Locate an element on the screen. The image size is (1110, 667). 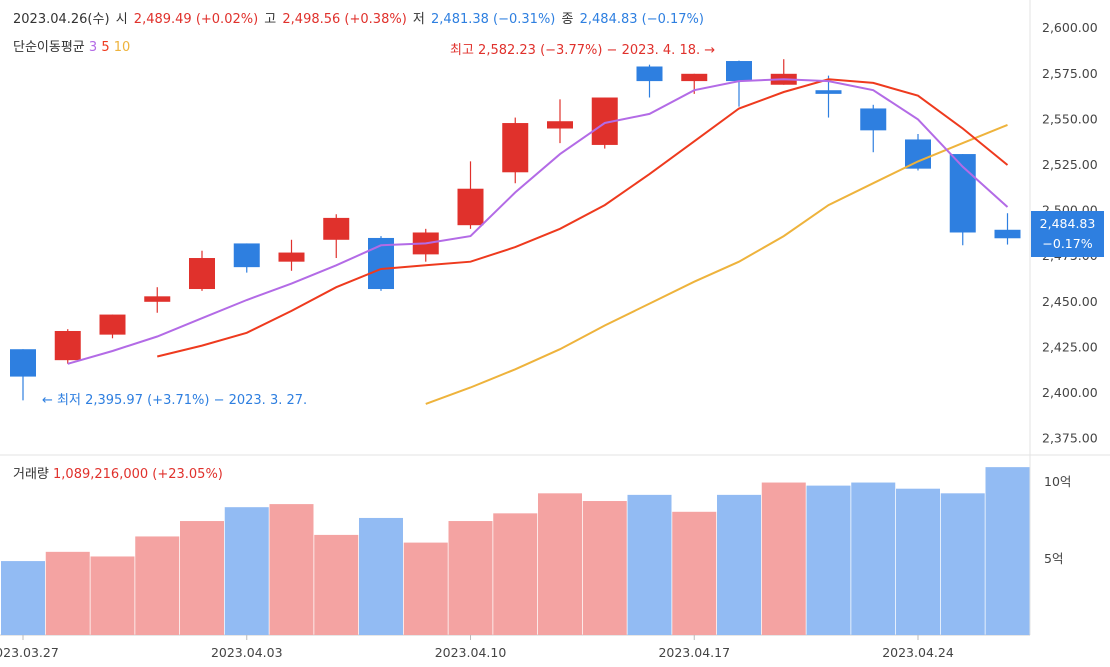
volume-legend: 거래량 1,089,216,000 (+23.05%) is located at coordinates (118, 472).